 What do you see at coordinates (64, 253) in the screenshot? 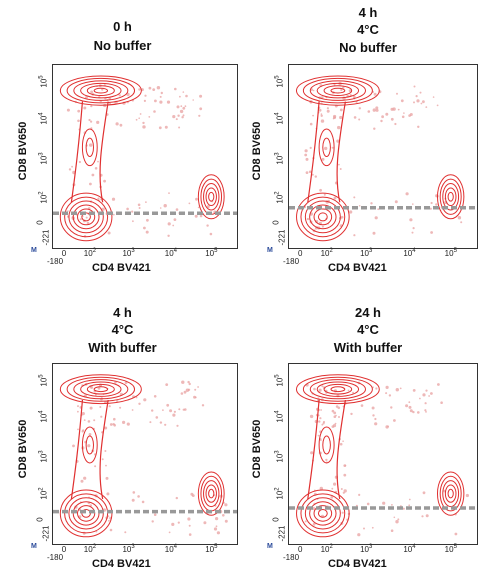
I see `x-tick-label: 0` at bounding box center [64, 253].